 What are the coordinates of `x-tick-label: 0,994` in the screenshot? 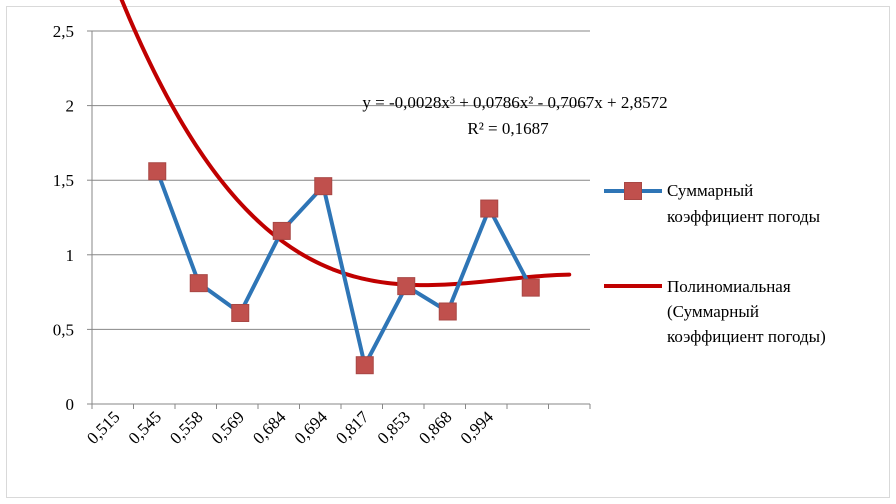 It's located at (477, 427).